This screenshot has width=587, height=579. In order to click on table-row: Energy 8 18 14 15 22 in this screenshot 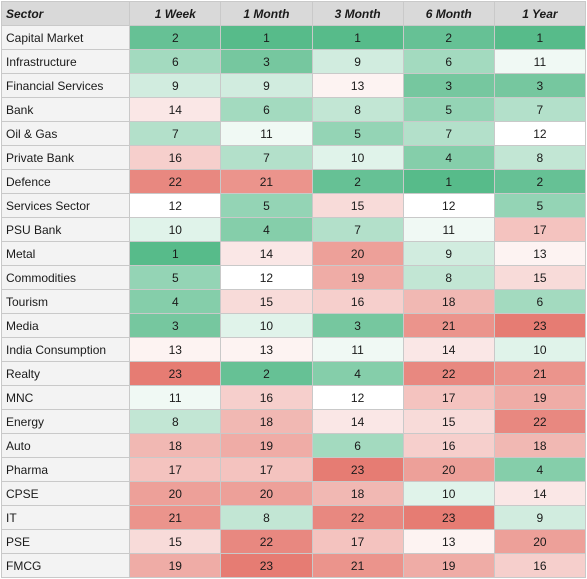, I will do `click(293, 421)`.